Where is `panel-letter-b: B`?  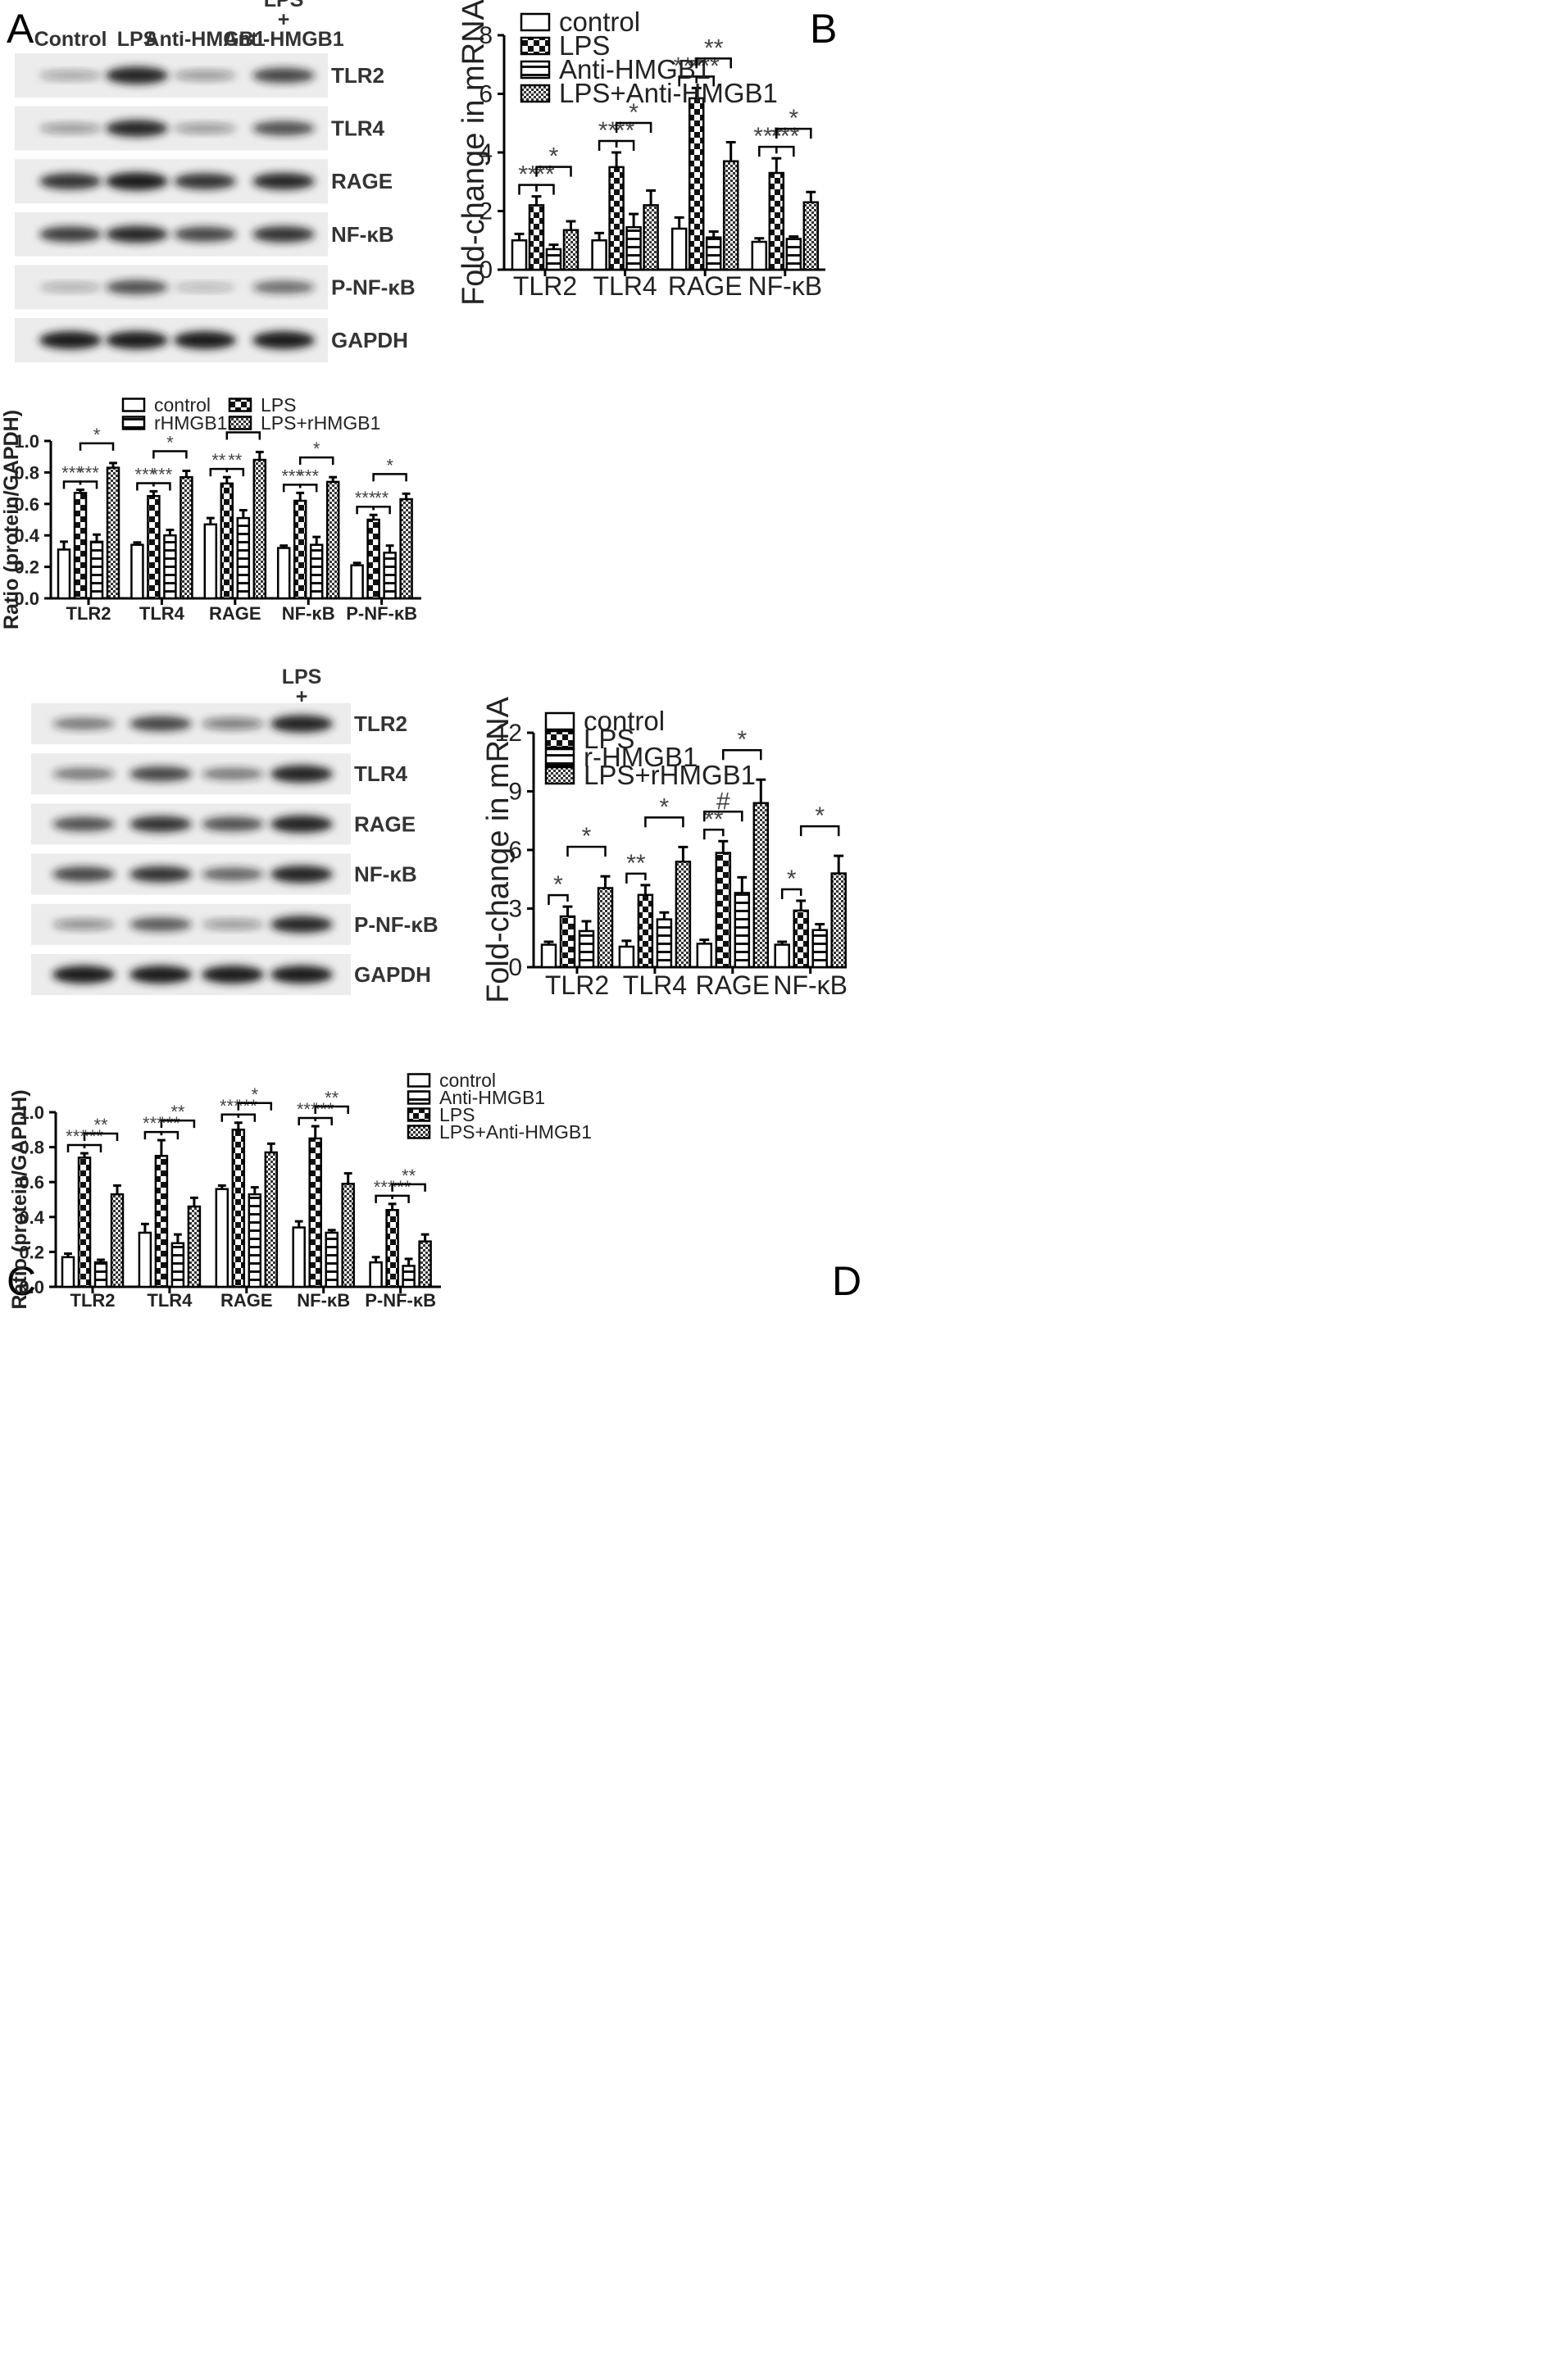
panel-letter-b: B is located at coordinates (823, 29).